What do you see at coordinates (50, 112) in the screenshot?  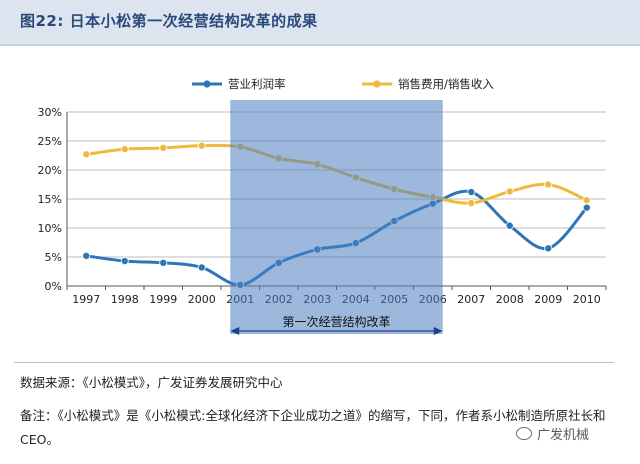 I see `y-tick-label: 30%` at bounding box center [50, 112].